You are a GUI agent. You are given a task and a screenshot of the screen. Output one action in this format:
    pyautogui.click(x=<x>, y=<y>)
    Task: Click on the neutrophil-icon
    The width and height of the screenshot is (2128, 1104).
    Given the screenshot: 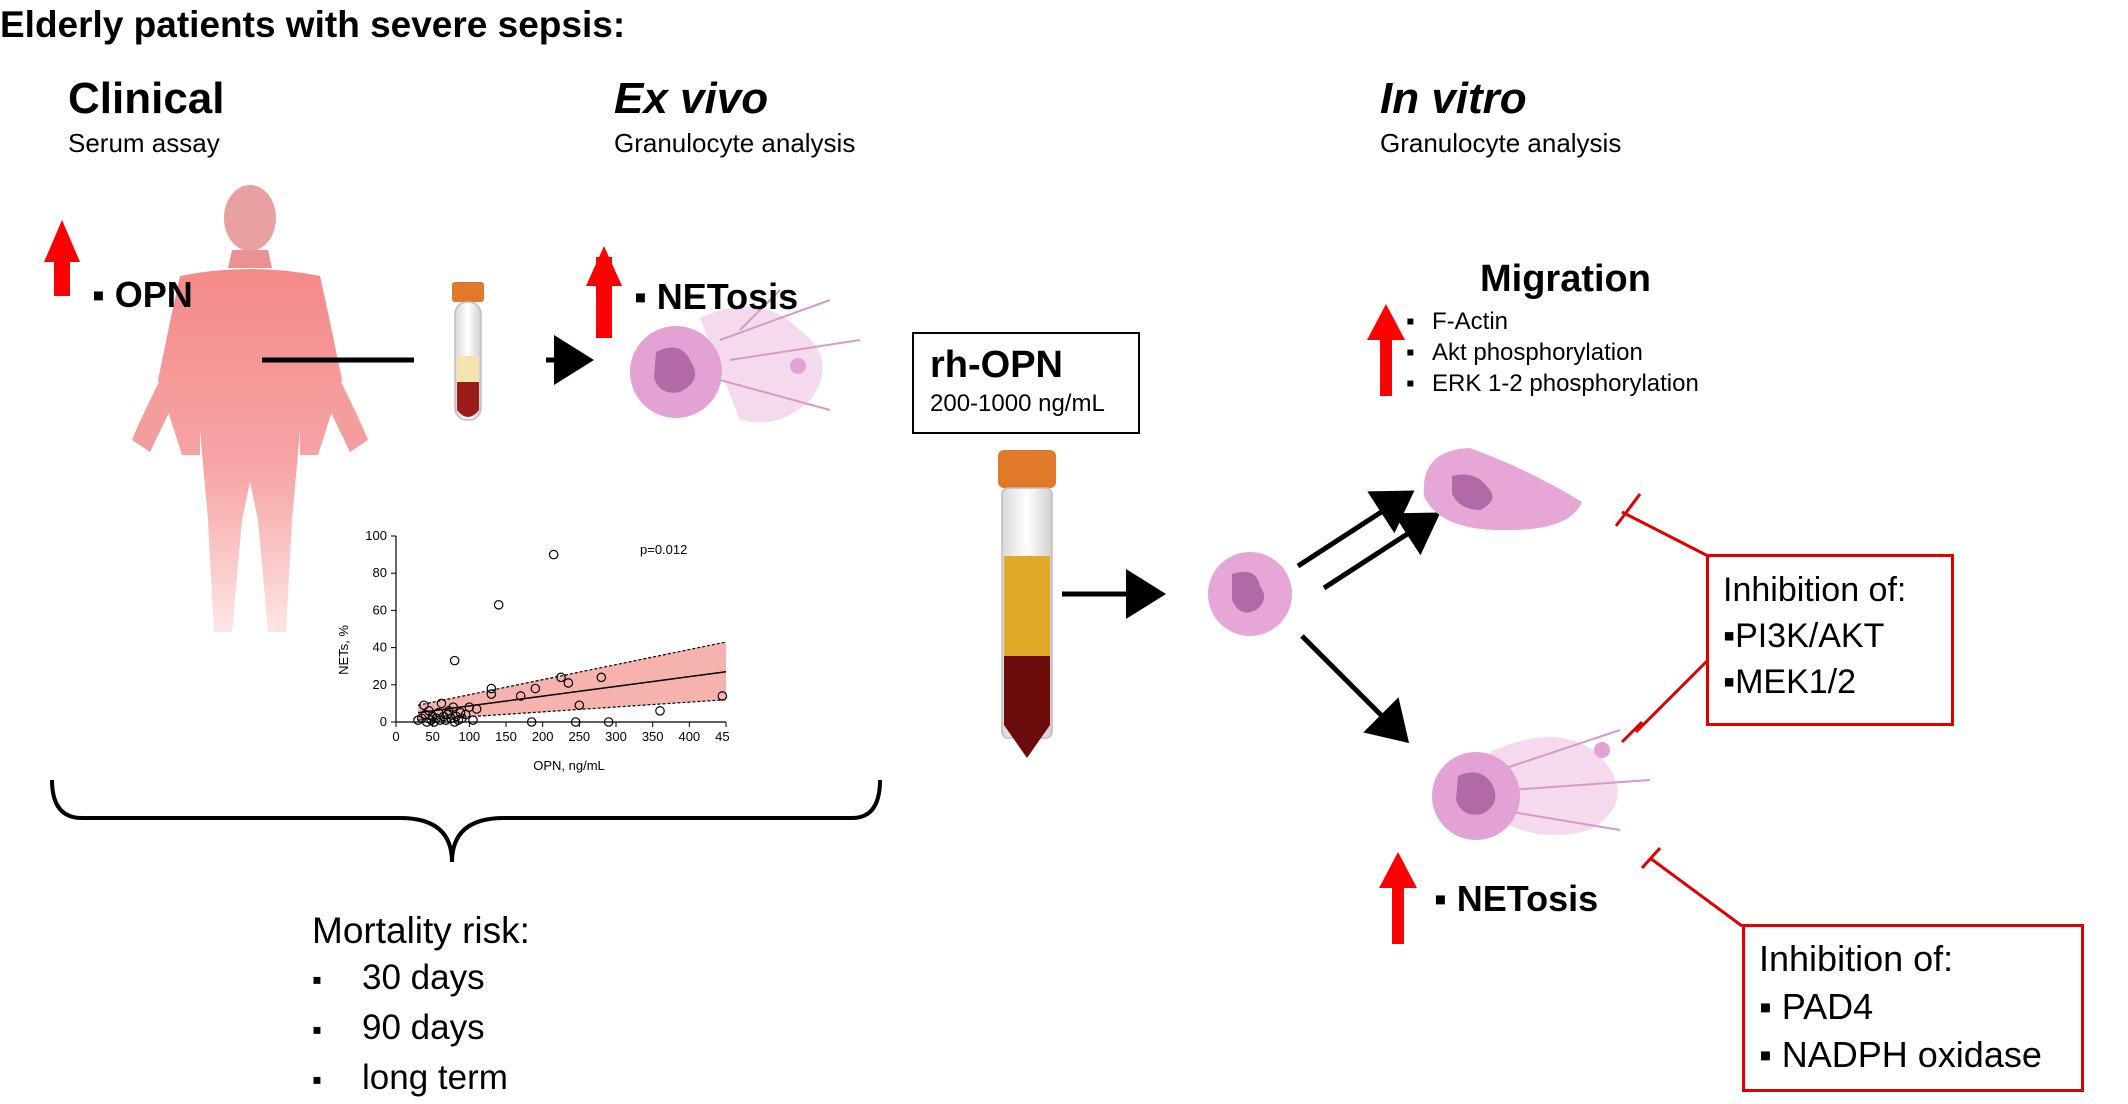 What is the action you would take?
    pyautogui.click(x=1250, y=594)
    